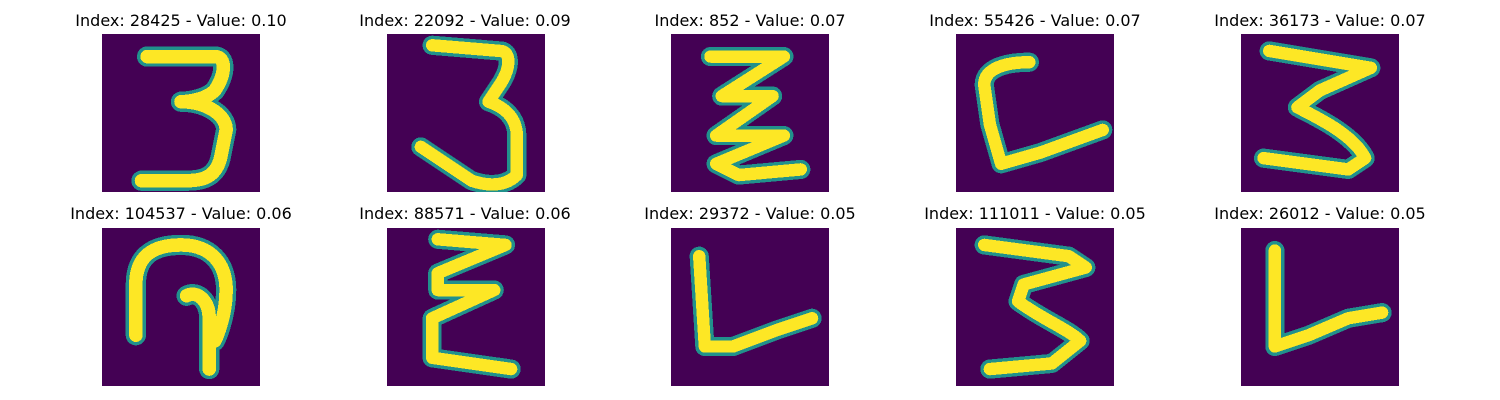  I want to click on image-title: Index: 88571 - Value: 0.06, so click(465, 213).